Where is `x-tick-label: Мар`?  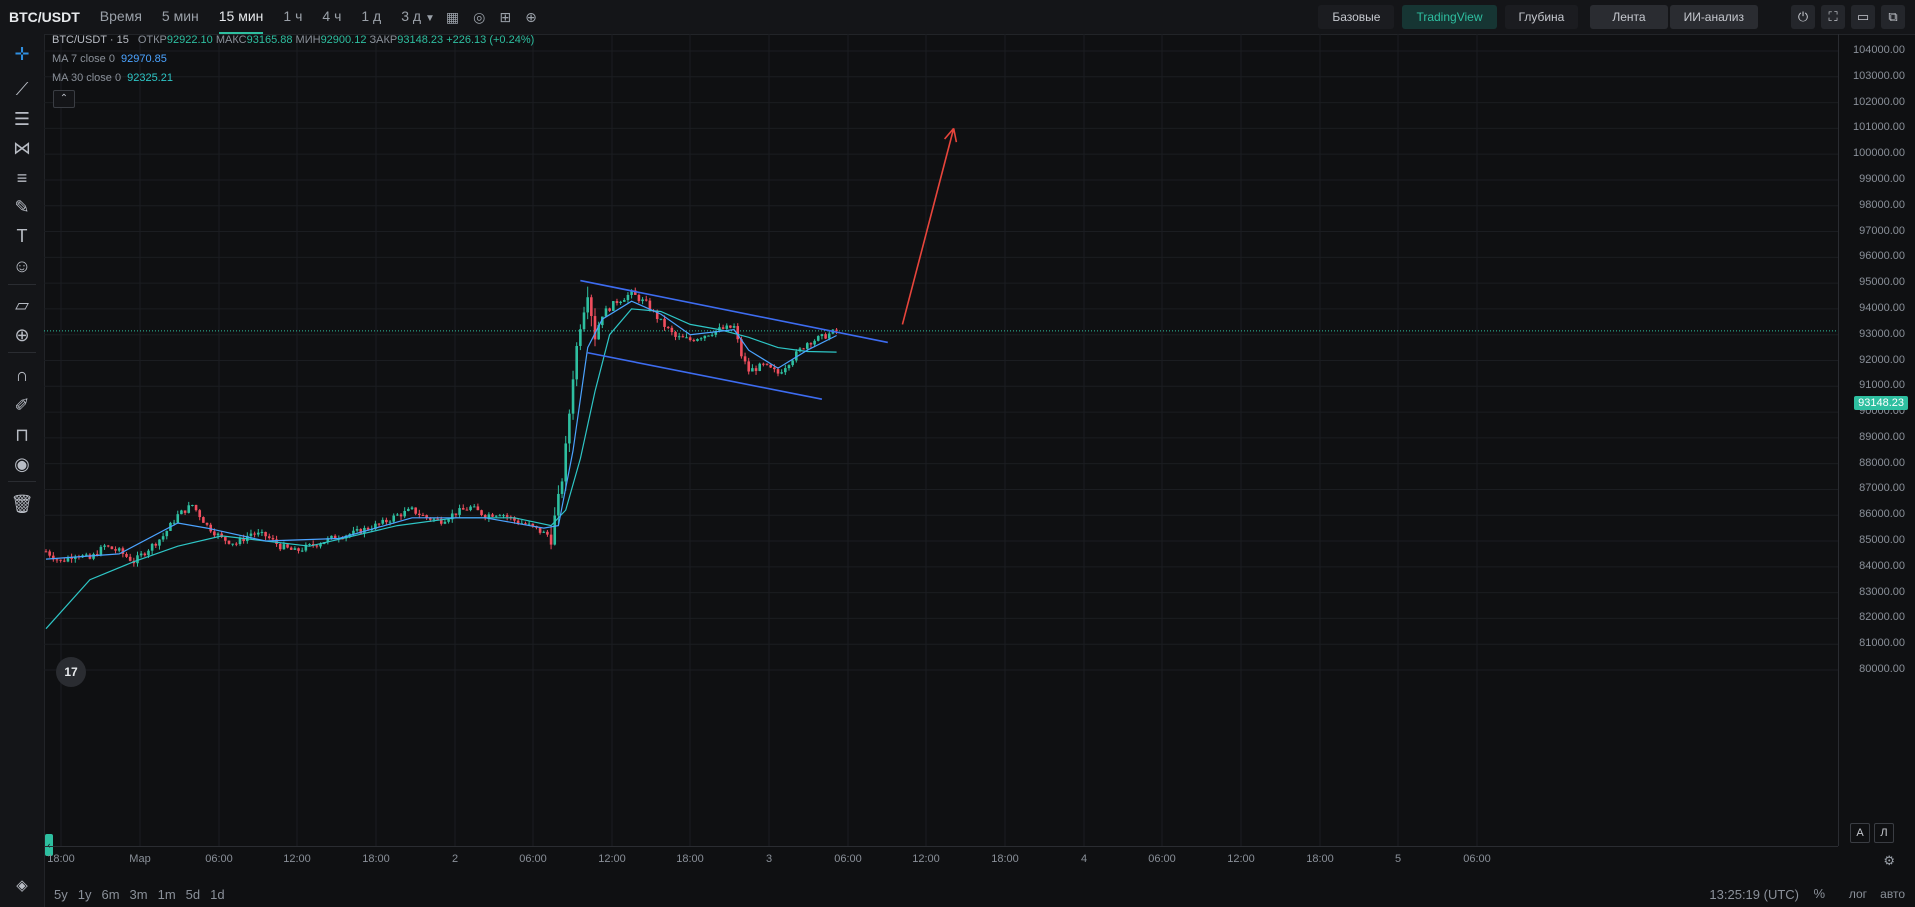
x-tick-label: Мар is located at coordinates (140, 859).